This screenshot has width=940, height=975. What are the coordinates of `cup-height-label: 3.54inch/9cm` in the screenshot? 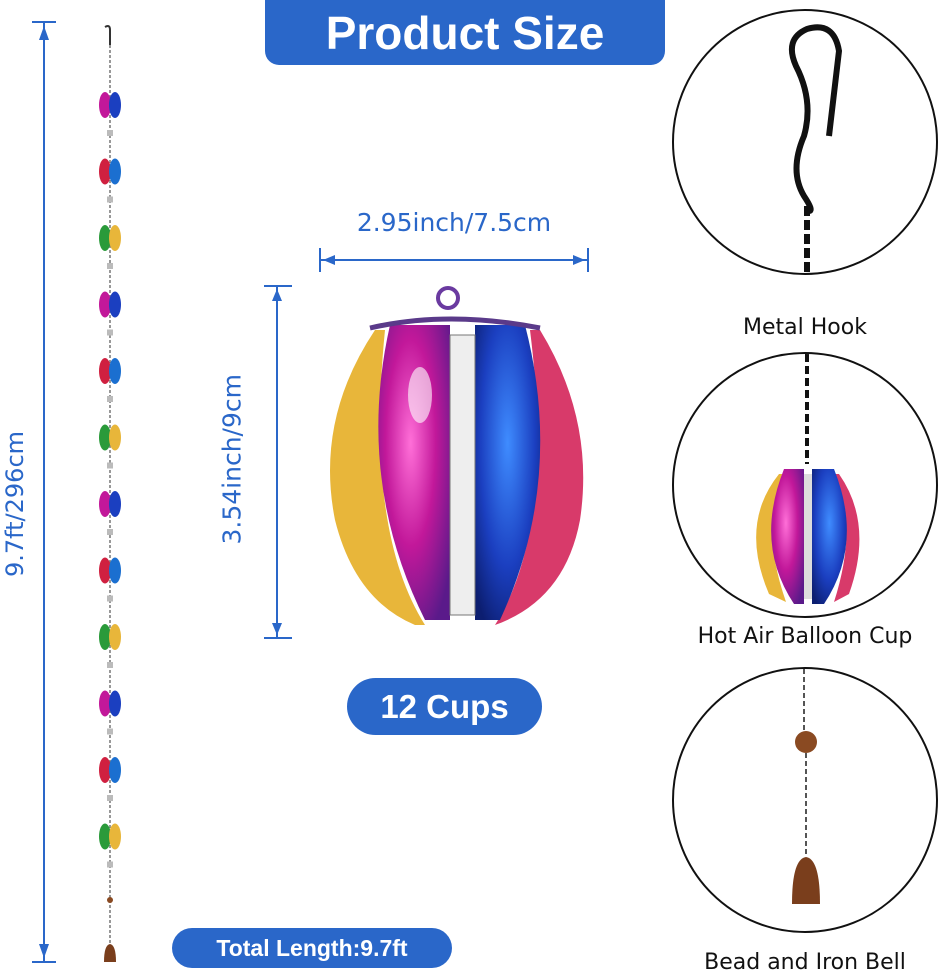 It's located at (232, 459).